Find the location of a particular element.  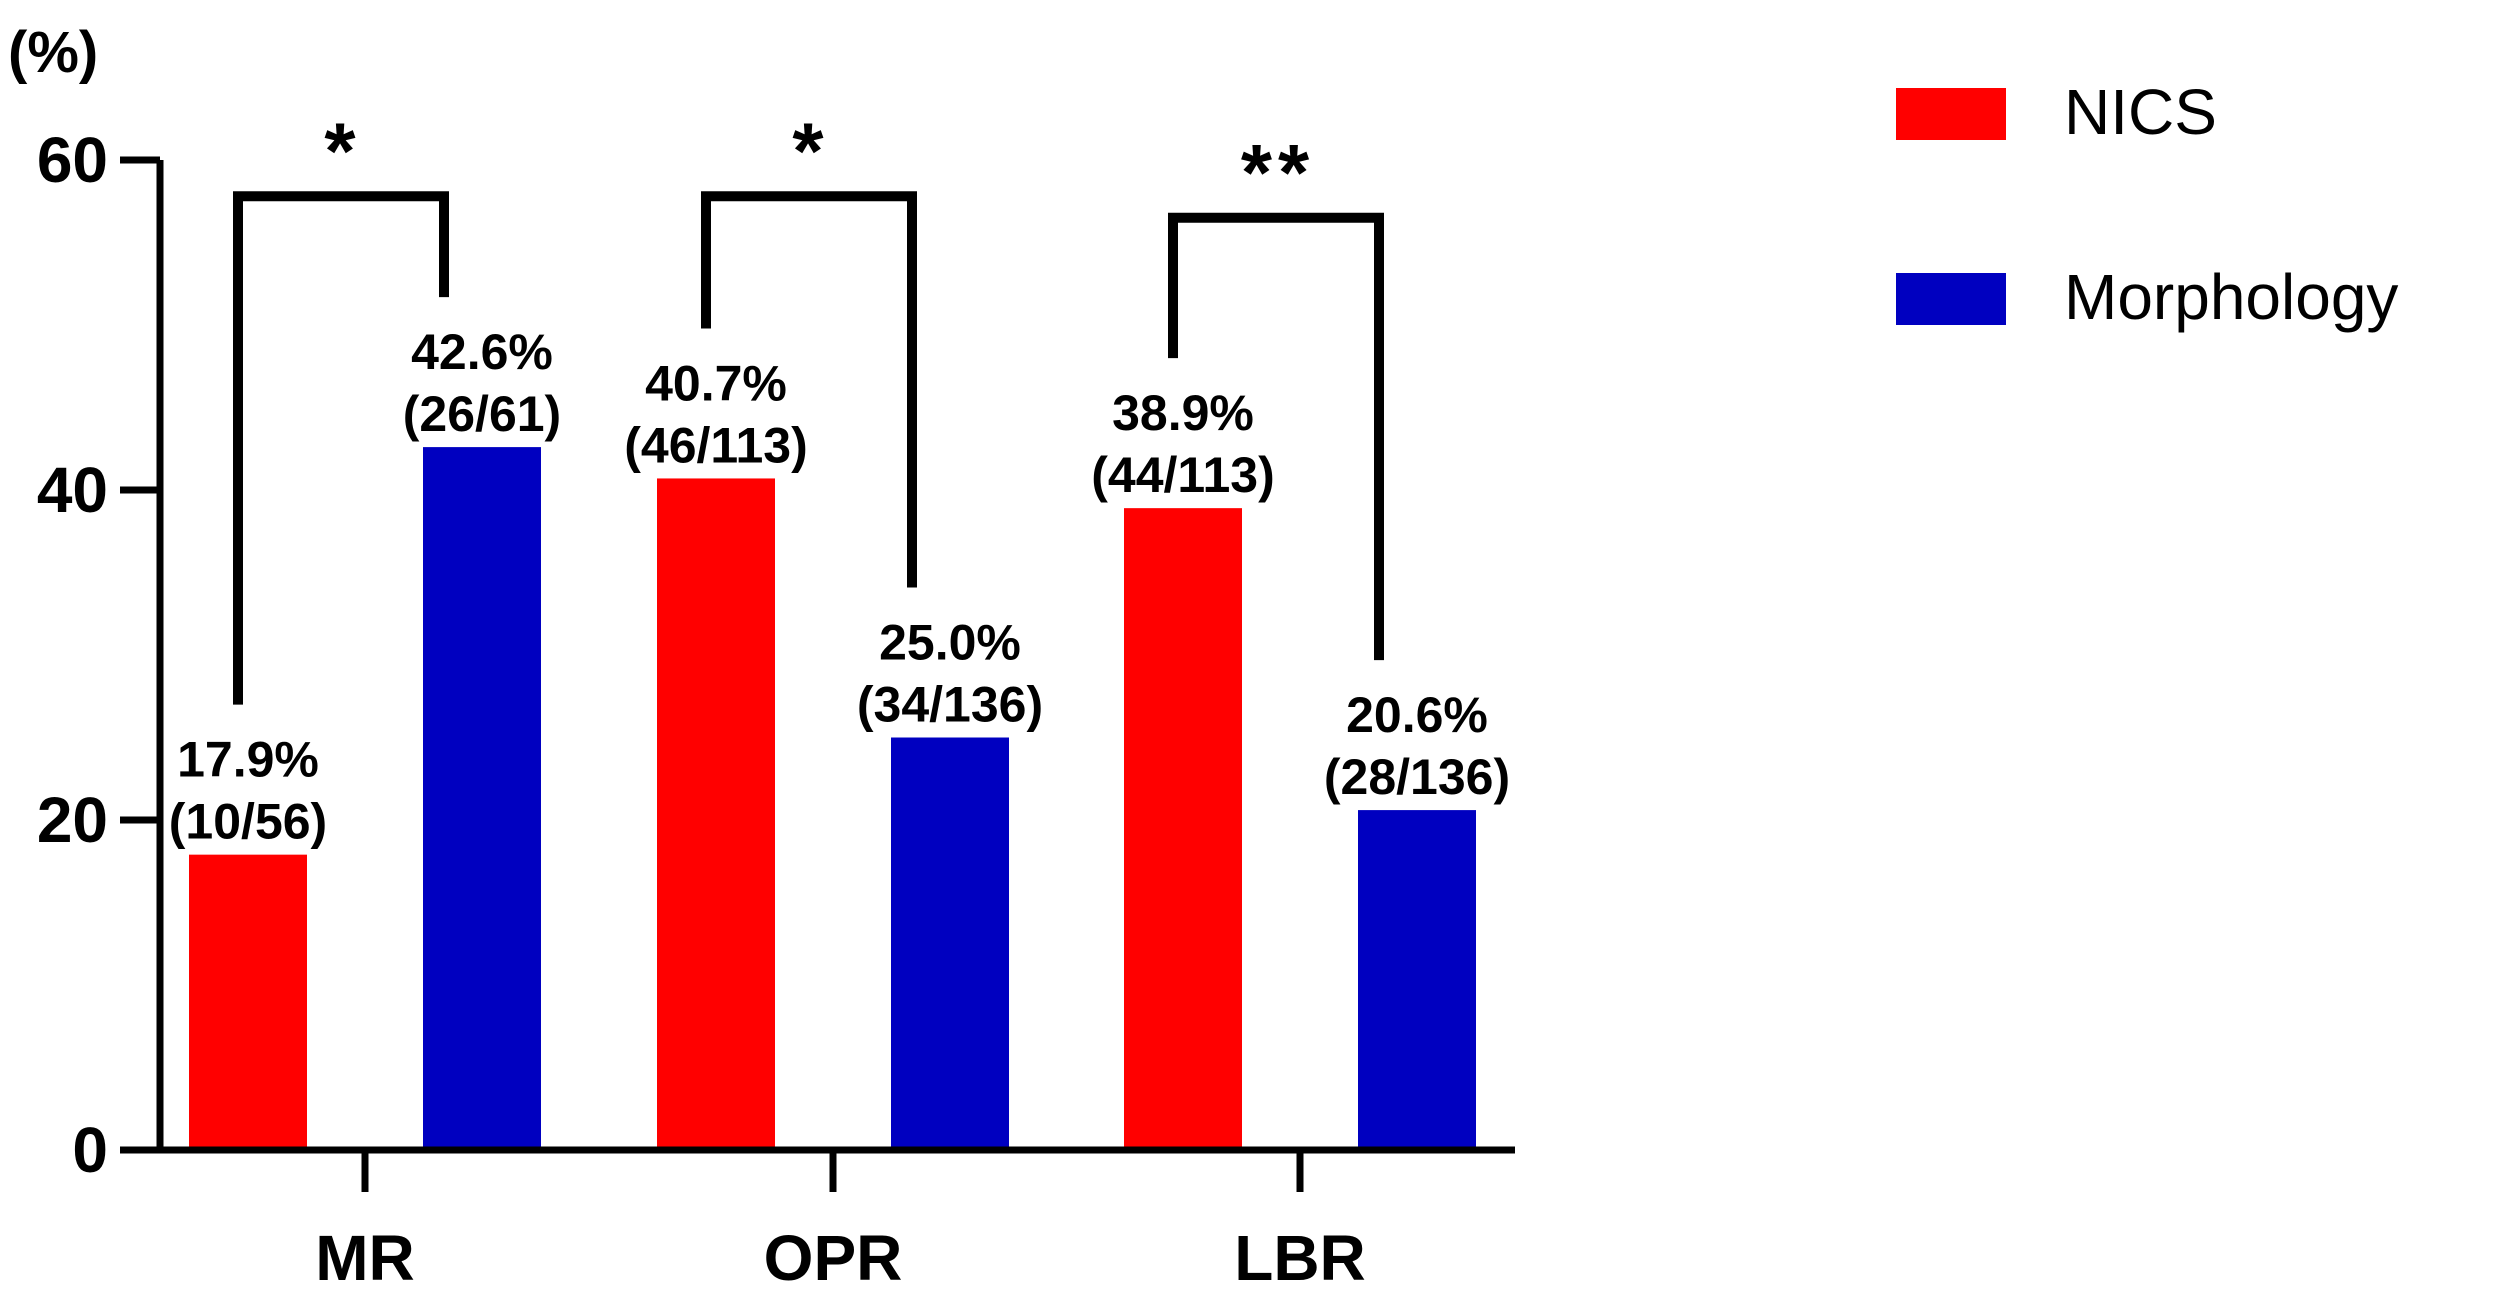

y-tick-label: 20 is located at coordinates (72, 820).